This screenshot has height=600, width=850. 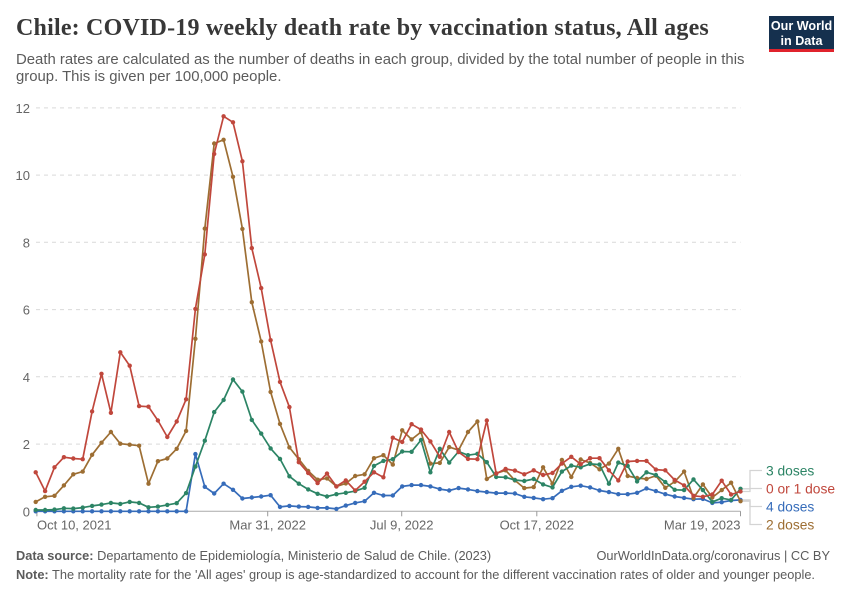 What do you see at coordinates (26, 242) in the screenshot?
I see `svg-text: 8` at bounding box center [26, 242].